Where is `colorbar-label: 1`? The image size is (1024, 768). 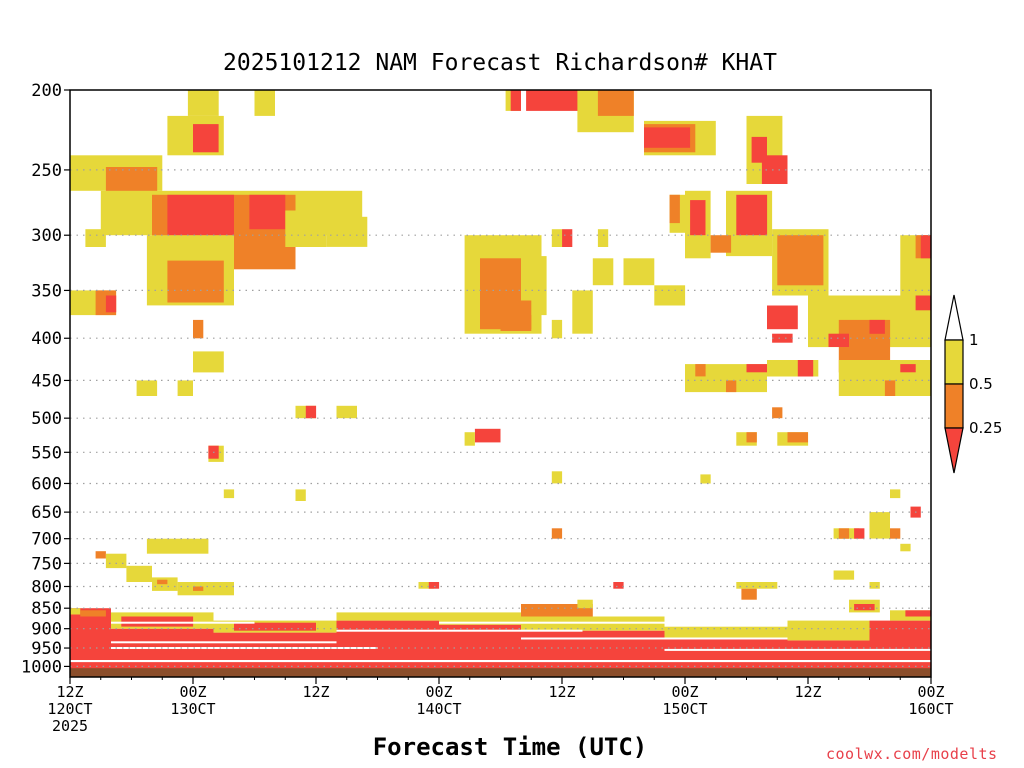 colorbar-label: 1 is located at coordinates (974, 340).